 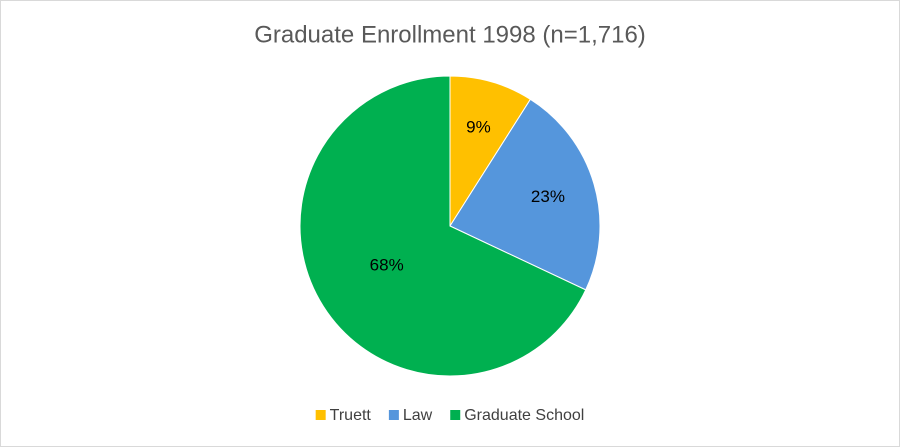 What do you see at coordinates (524, 415) in the screenshot?
I see `legend-label: Graduate School` at bounding box center [524, 415].